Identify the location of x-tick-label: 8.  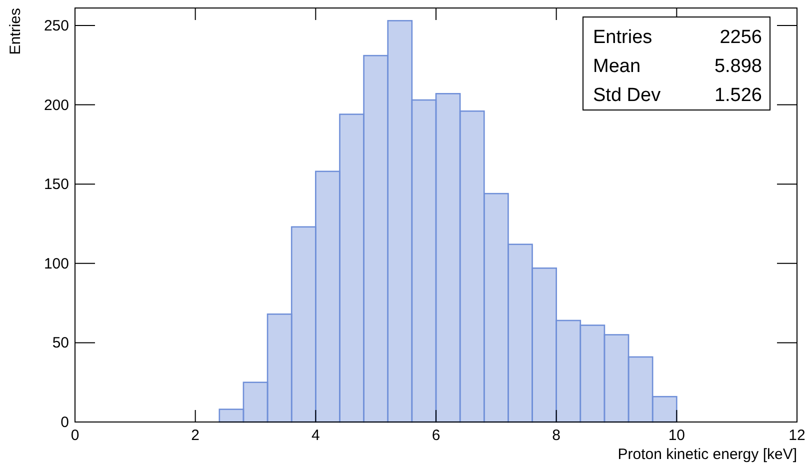
(556, 435).